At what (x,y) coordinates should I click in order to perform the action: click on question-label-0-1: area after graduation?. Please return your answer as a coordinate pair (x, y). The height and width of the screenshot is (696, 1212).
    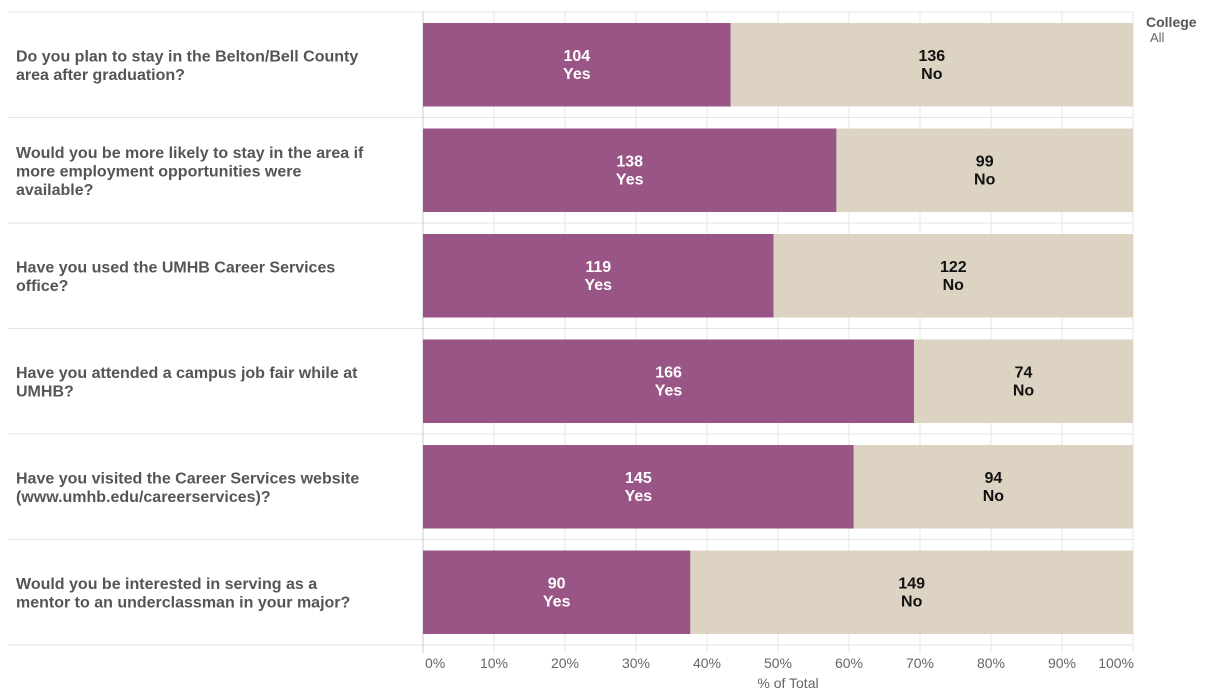
    Looking at the image, I should click on (100, 75).